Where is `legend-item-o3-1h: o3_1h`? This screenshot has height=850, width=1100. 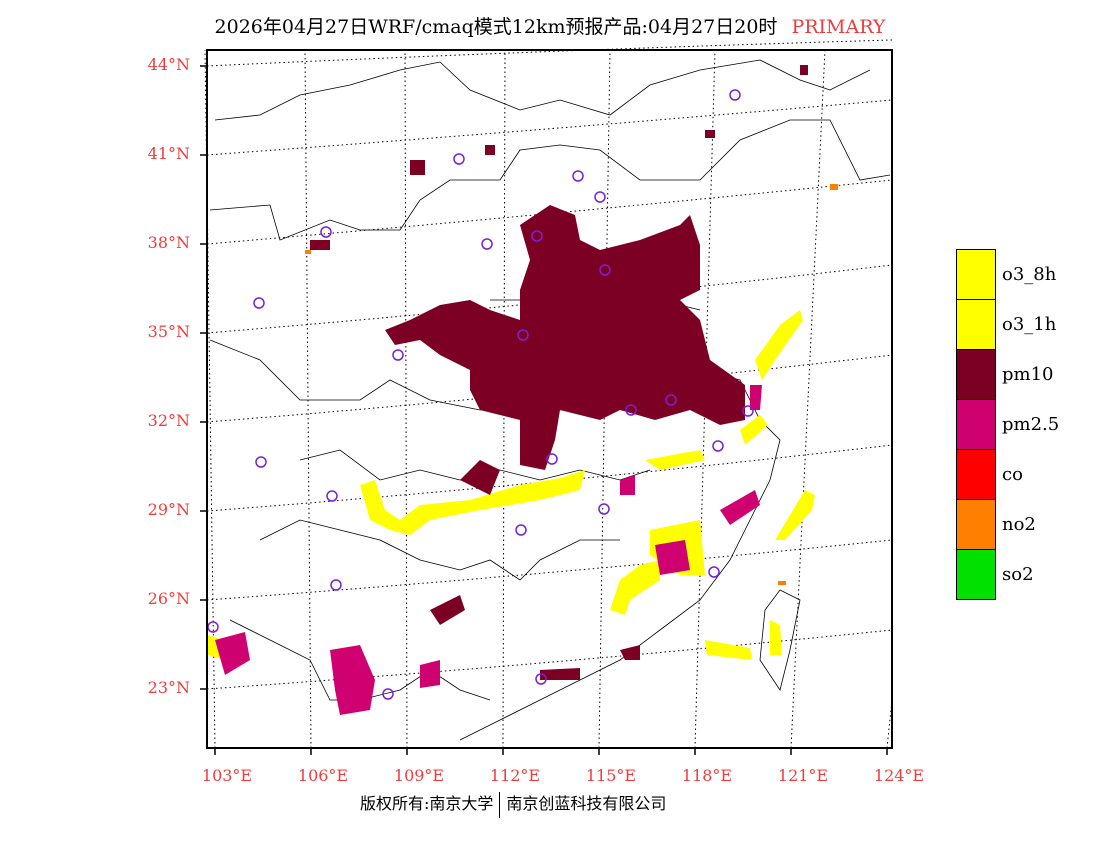 legend-item-o3-1h: o3_1h is located at coordinates (1007, 324).